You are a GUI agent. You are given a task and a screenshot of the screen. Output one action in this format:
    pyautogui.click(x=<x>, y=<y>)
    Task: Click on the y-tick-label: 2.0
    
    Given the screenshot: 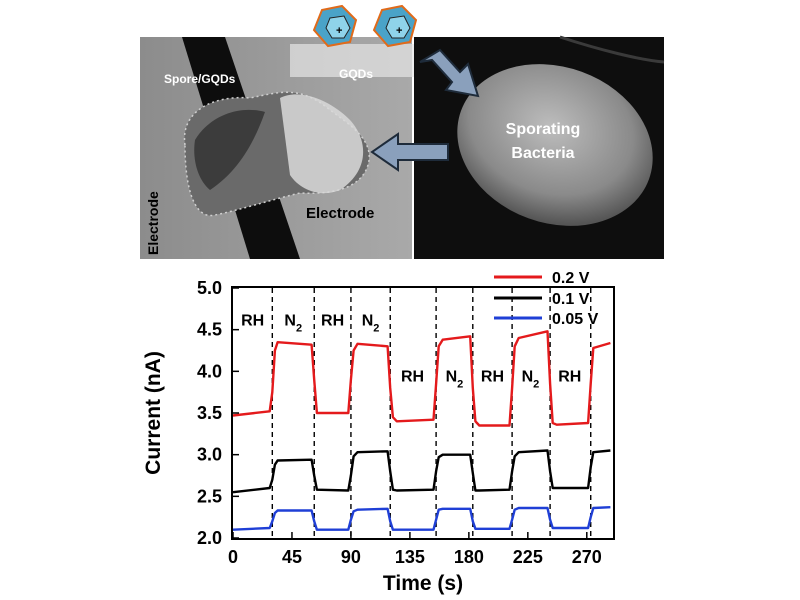 What is the action you would take?
    pyautogui.click(x=209, y=538)
    